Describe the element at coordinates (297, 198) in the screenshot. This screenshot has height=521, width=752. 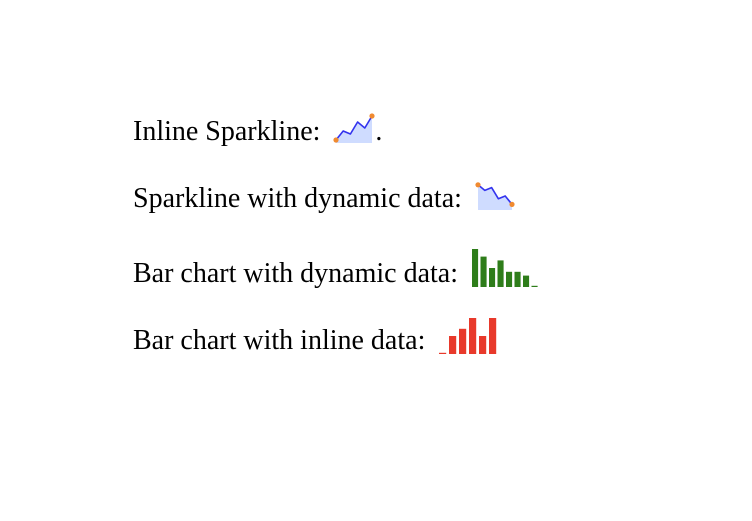
I see `dynamic-sparkline-label: Sparkline with dynamic data:` at that location.